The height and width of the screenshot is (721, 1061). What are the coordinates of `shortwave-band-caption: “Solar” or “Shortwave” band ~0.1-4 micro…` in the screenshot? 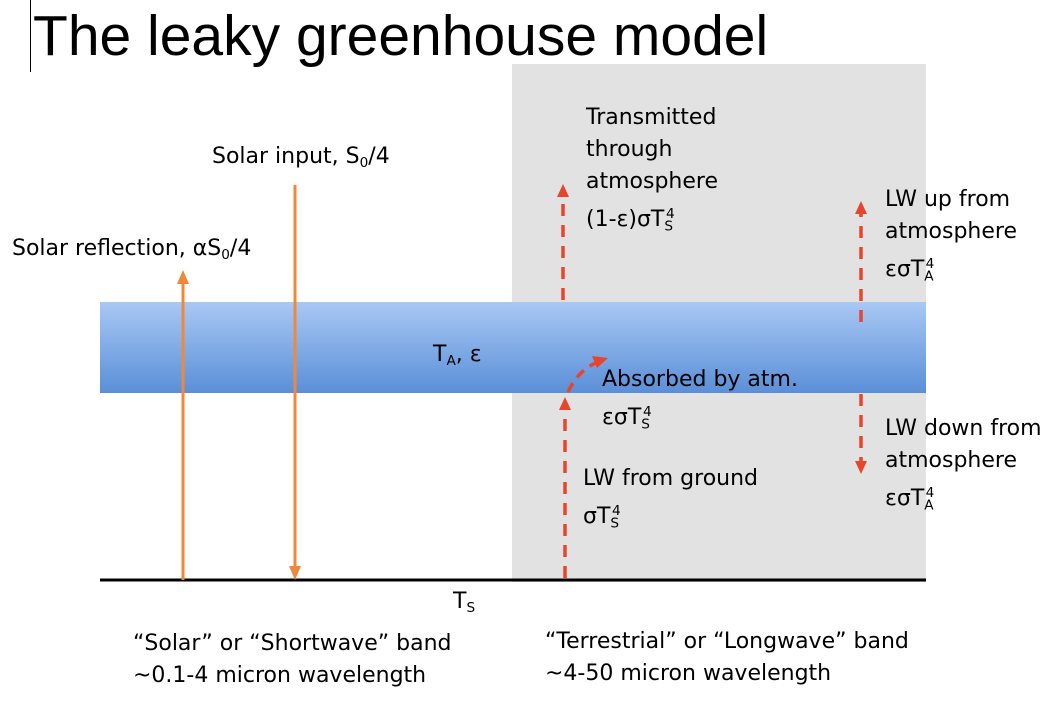 It's located at (292, 659).